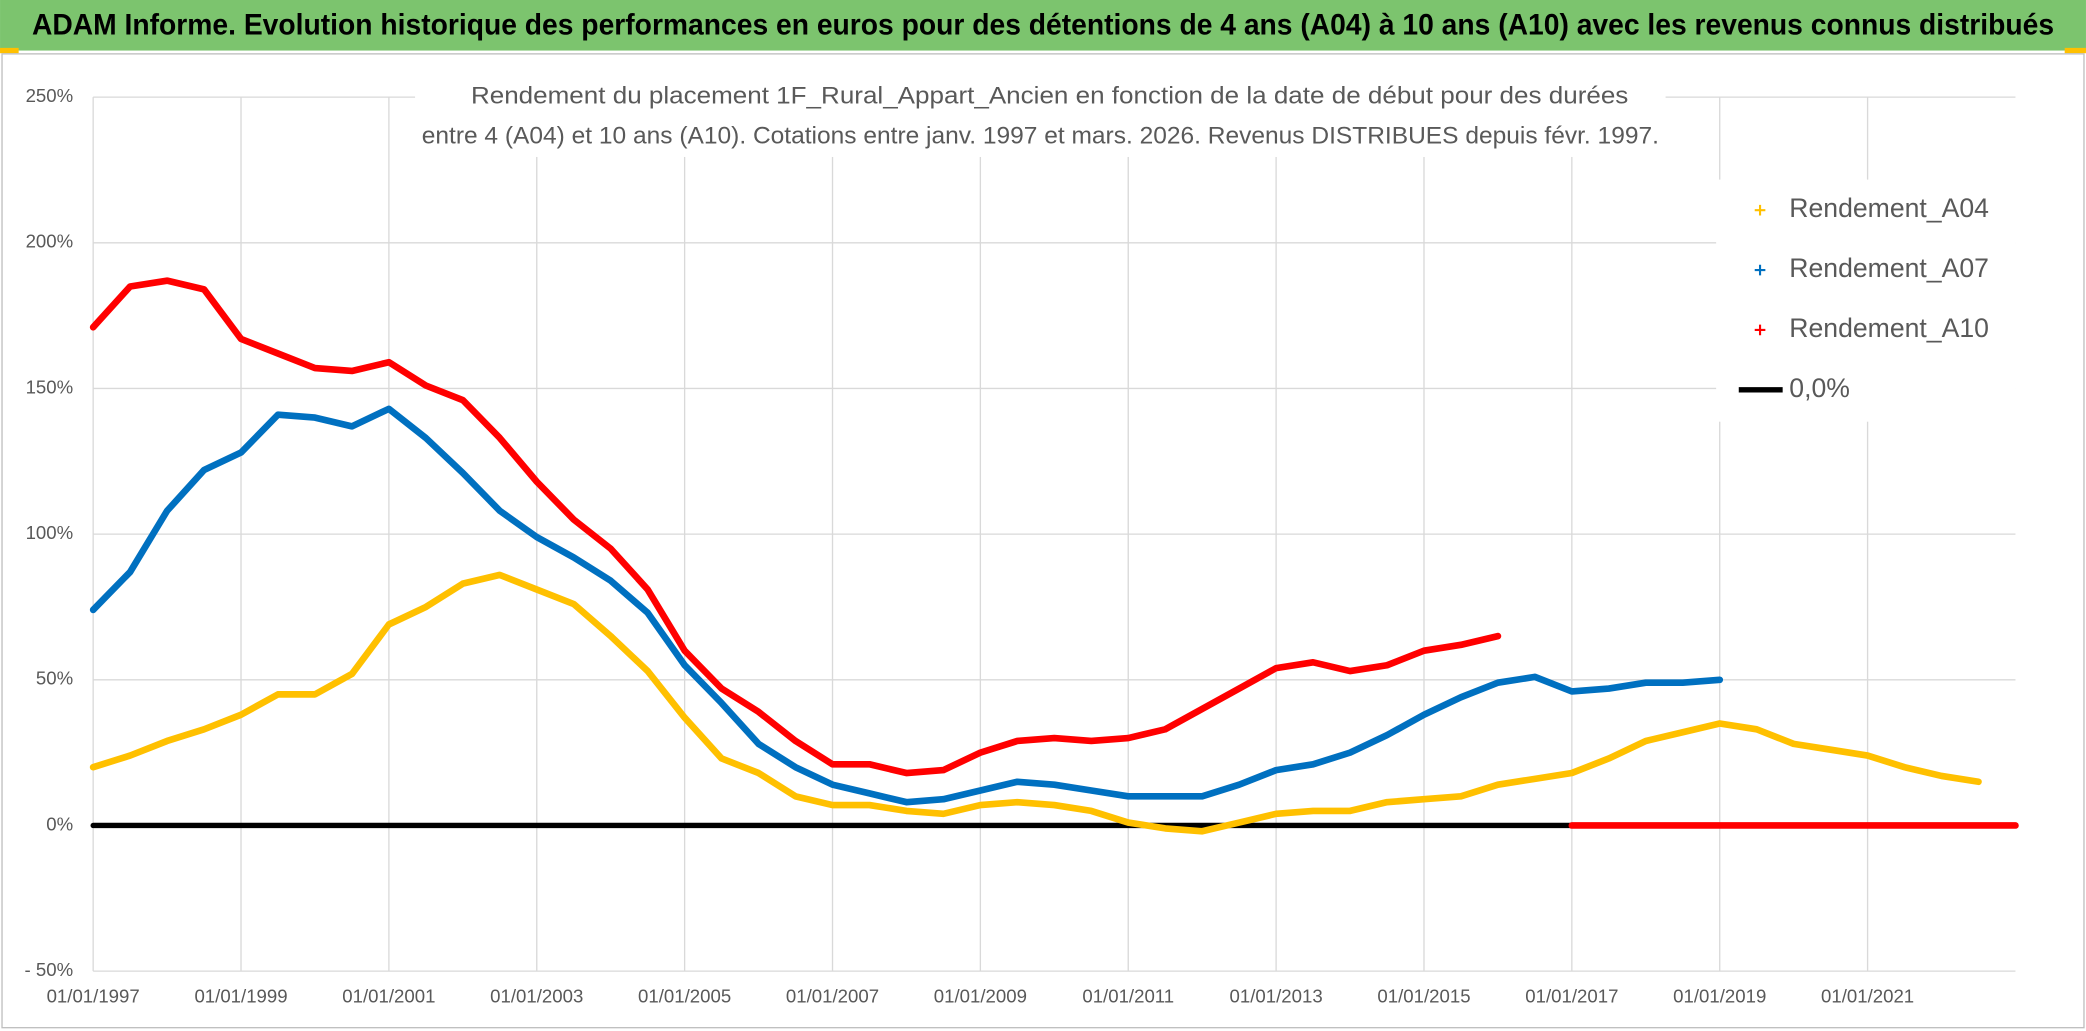 This screenshot has height=1031, width=2086. I want to click on x-tick-label: 01/01/2017, so click(1571, 996).